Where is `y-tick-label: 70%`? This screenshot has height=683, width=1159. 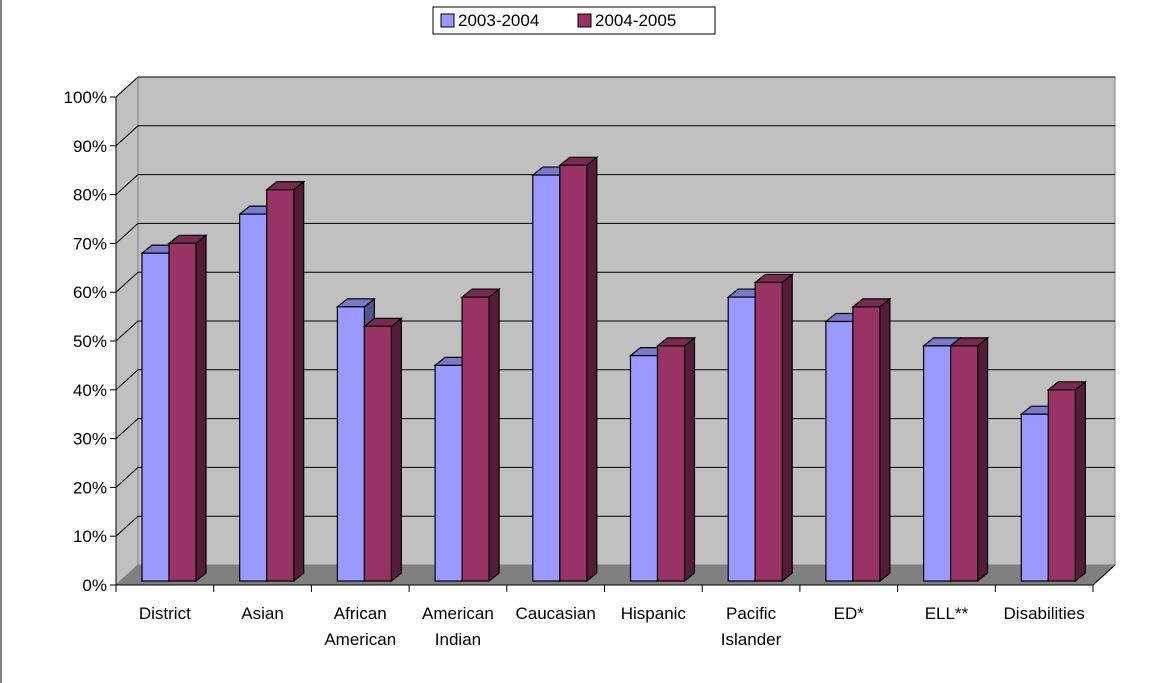 y-tick-label: 70% is located at coordinates (90, 243).